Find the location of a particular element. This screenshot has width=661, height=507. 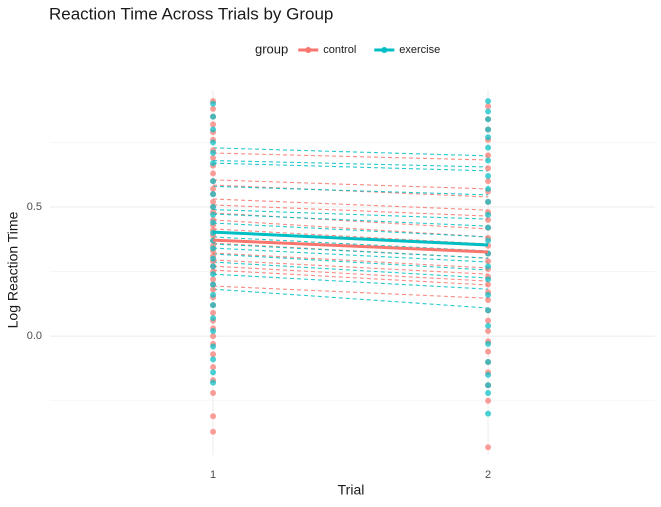

x-axis-label: Trial is located at coordinates (351, 490).